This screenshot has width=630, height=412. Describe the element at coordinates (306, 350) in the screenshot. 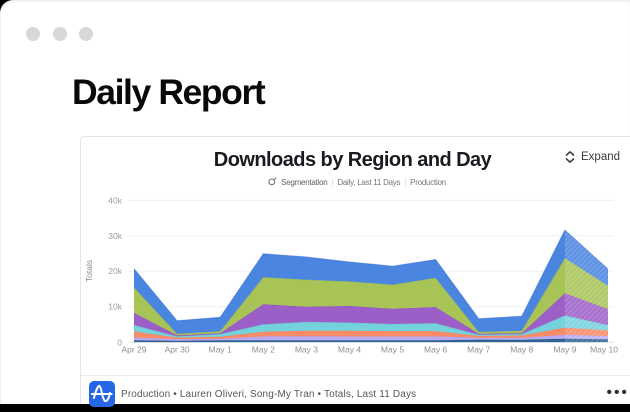

I see `svg-text: May 3` at that location.